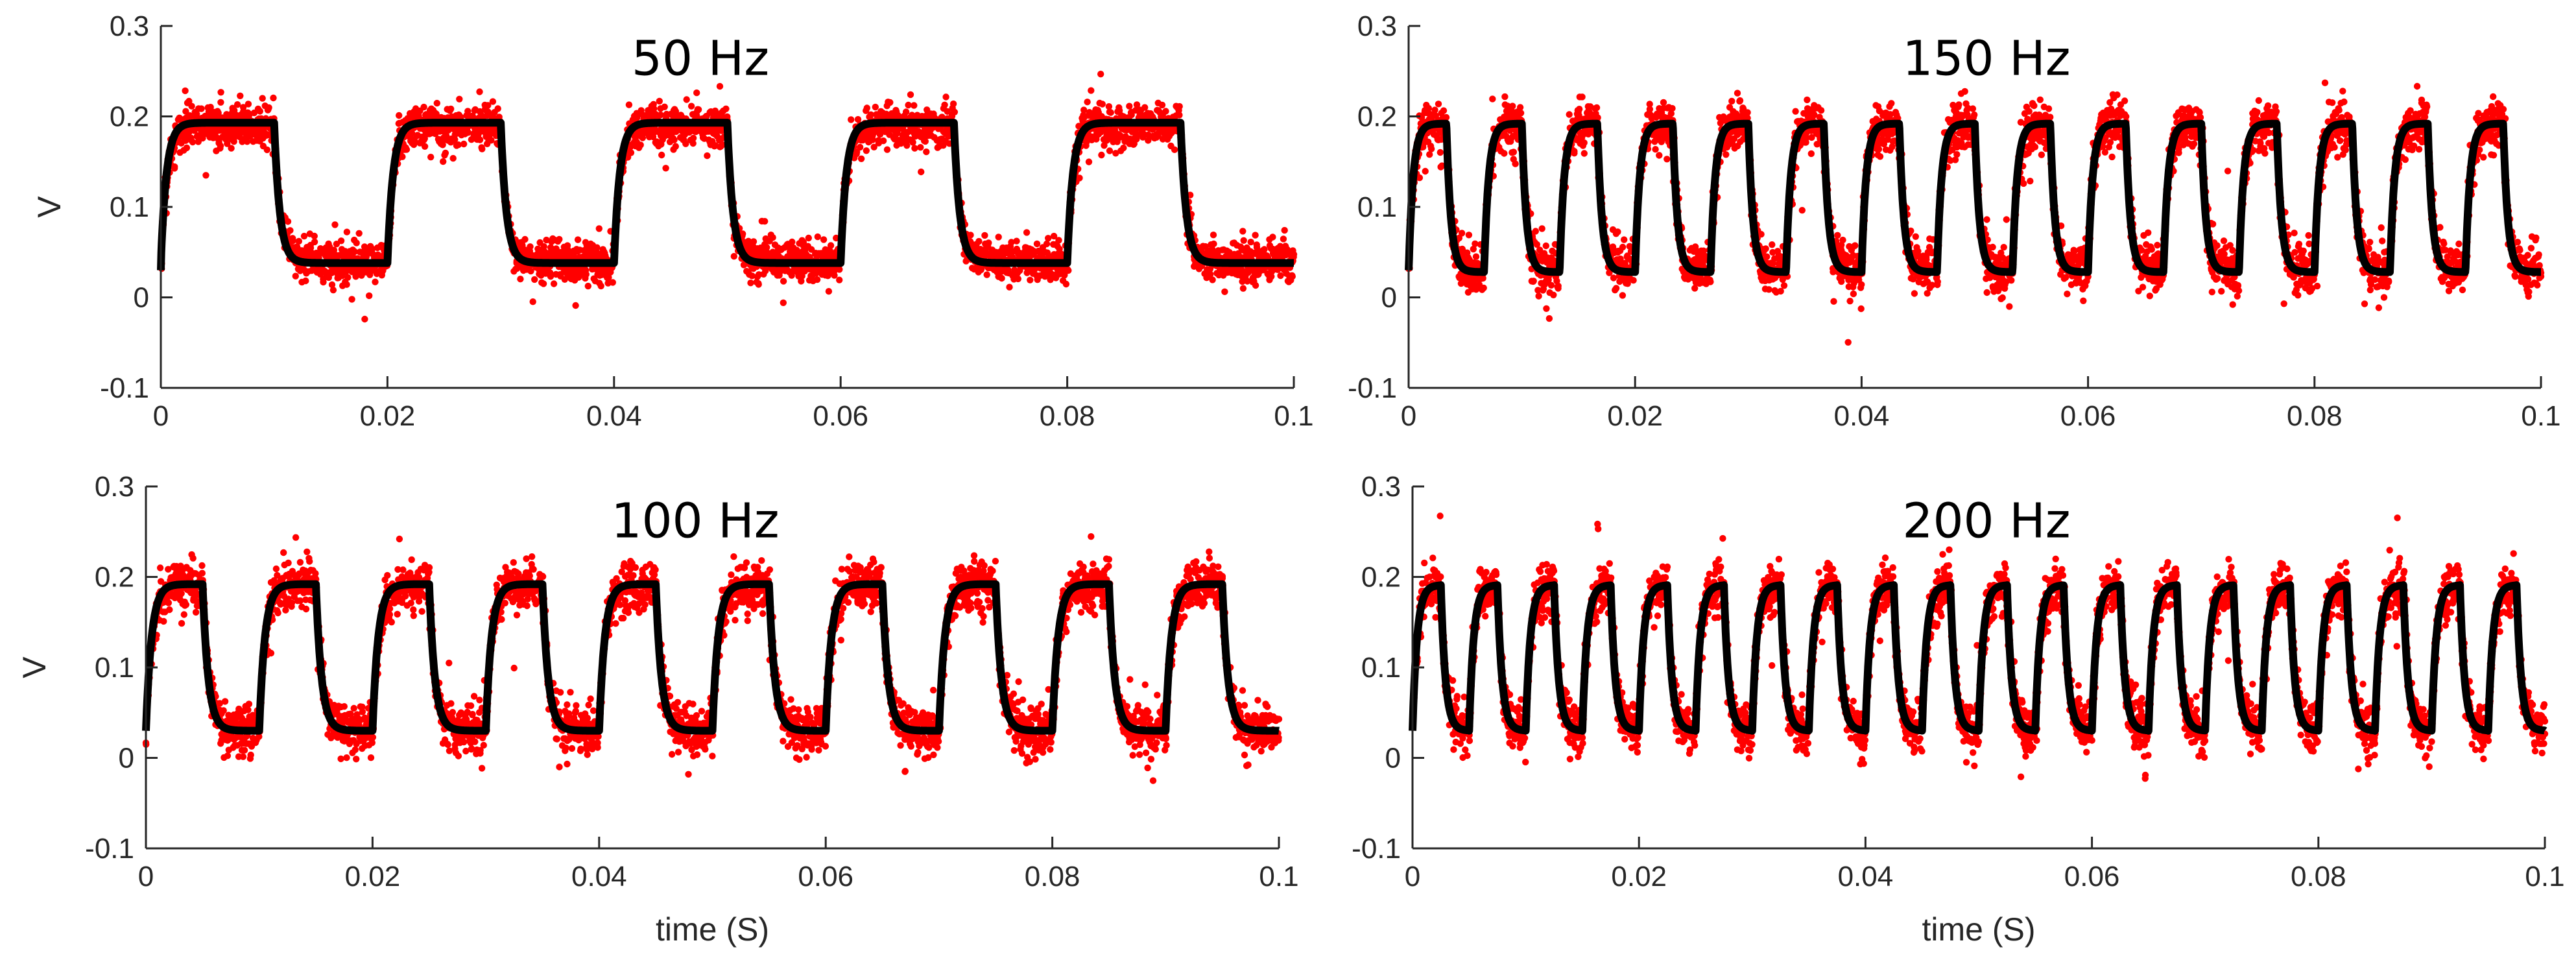 The width and height of the screenshot is (2576, 969). What do you see at coordinates (388, 416) in the screenshot?
I see `x-tick-label: 0.02` at bounding box center [388, 416].